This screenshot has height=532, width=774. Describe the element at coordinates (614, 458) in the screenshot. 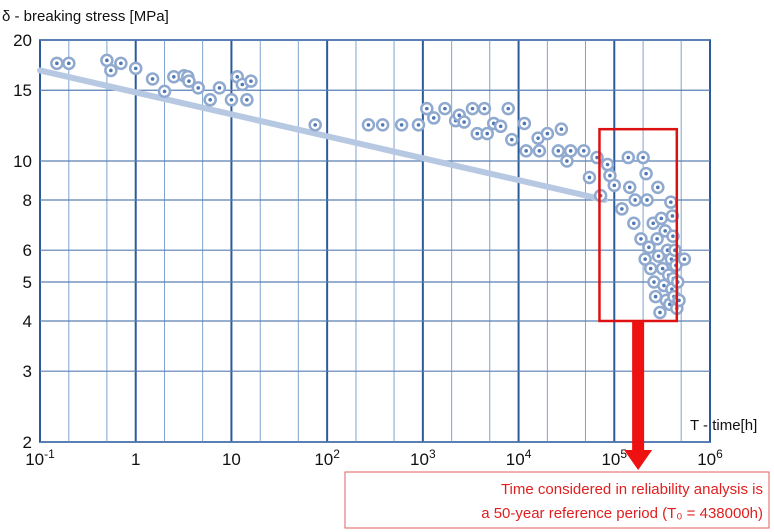

I see `x-tick-label: 10⁵` at that location.